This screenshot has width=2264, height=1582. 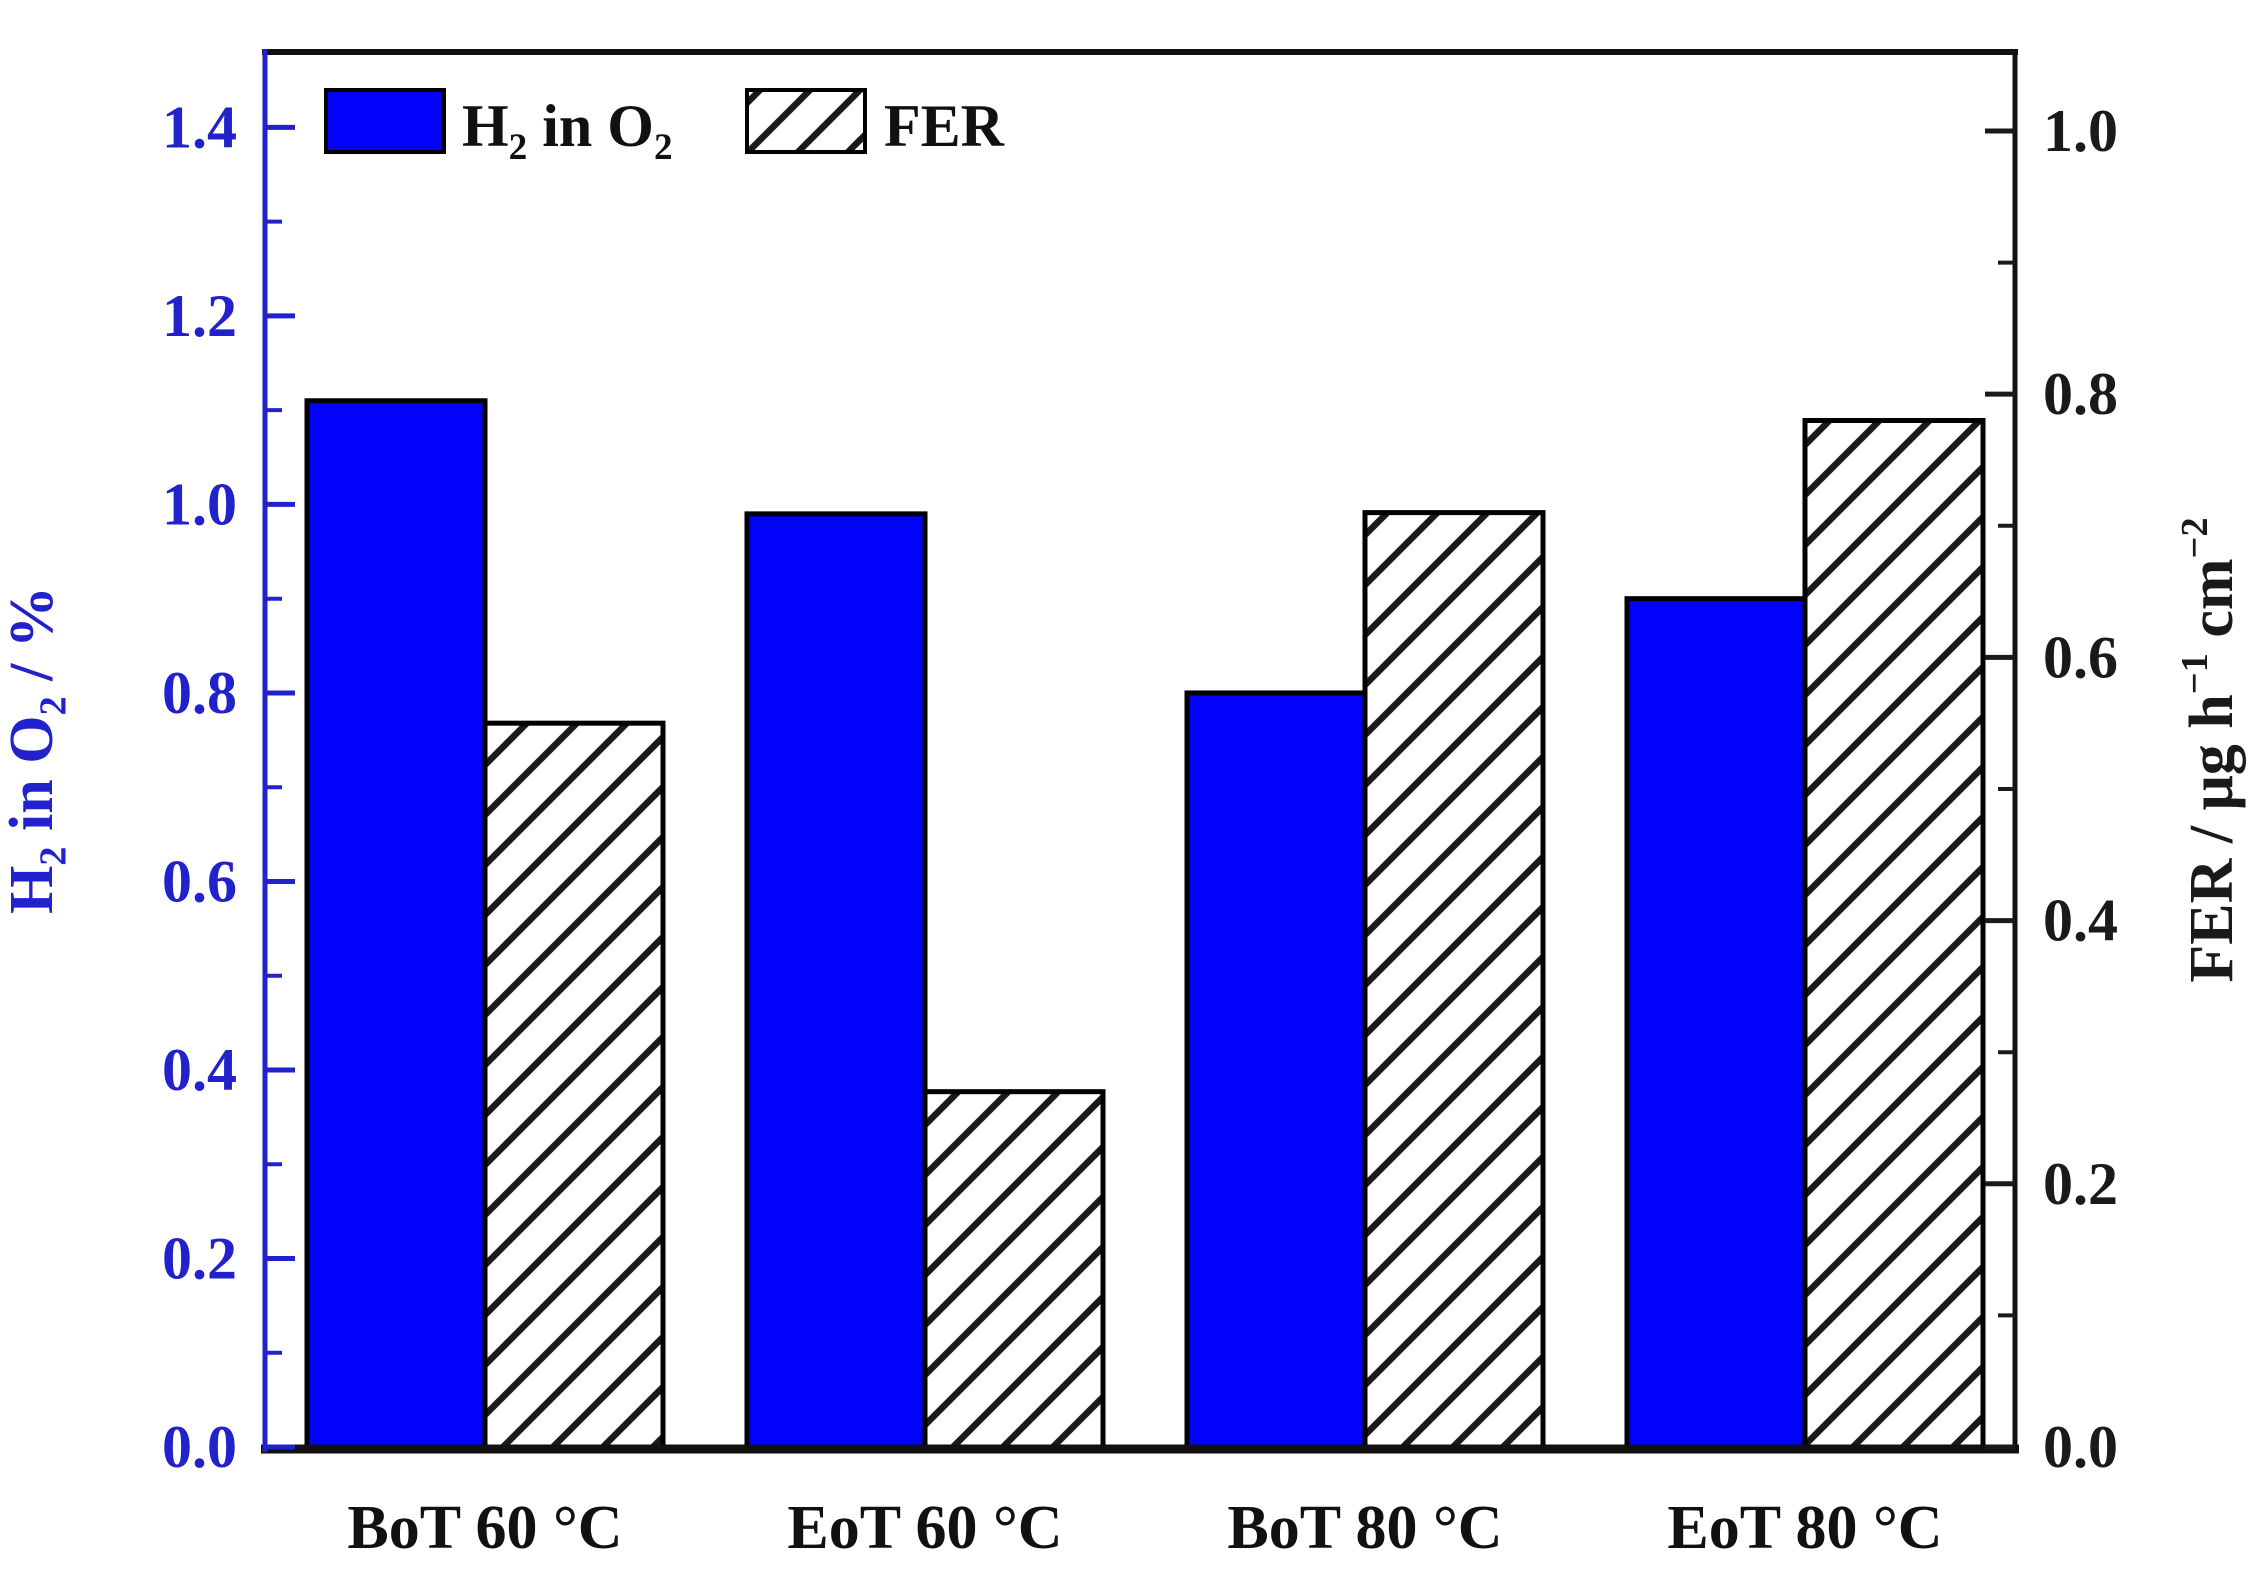 I want to click on left-axis-tick-label: 1.0, so click(x=199, y=504).